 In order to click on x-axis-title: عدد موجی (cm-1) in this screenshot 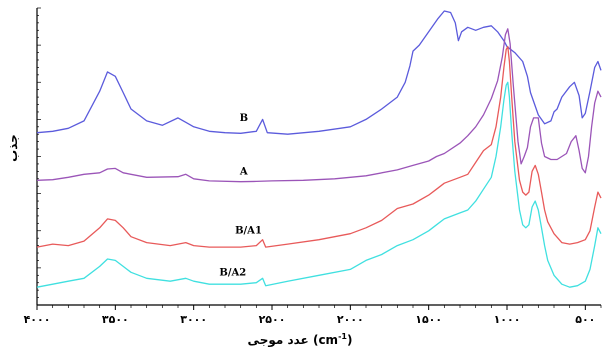, I will do `click(300, 340)`.